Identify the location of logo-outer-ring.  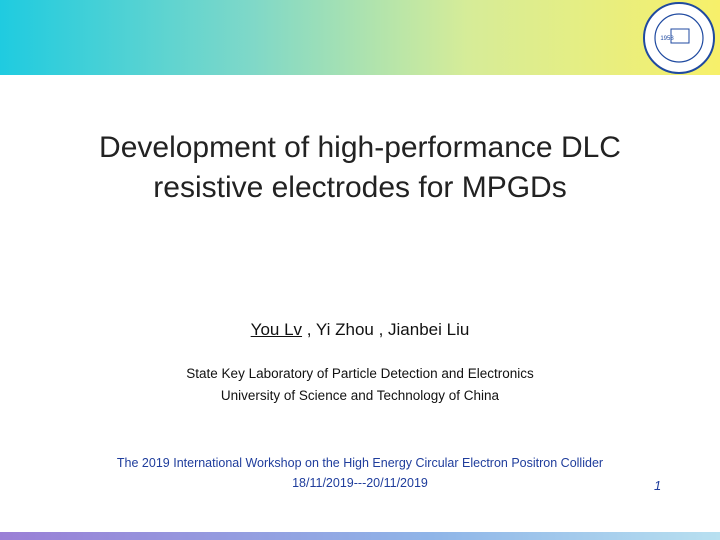
(679, 38).